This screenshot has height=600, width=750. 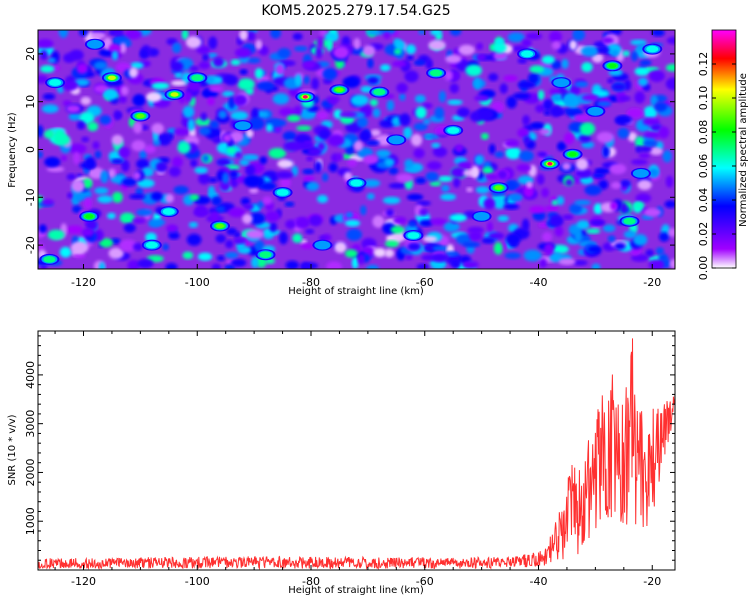 What do you see at coordinates (652, 581) in the screenshot?
I see `x-tick-label: -20` at bounding box center [652, 581].